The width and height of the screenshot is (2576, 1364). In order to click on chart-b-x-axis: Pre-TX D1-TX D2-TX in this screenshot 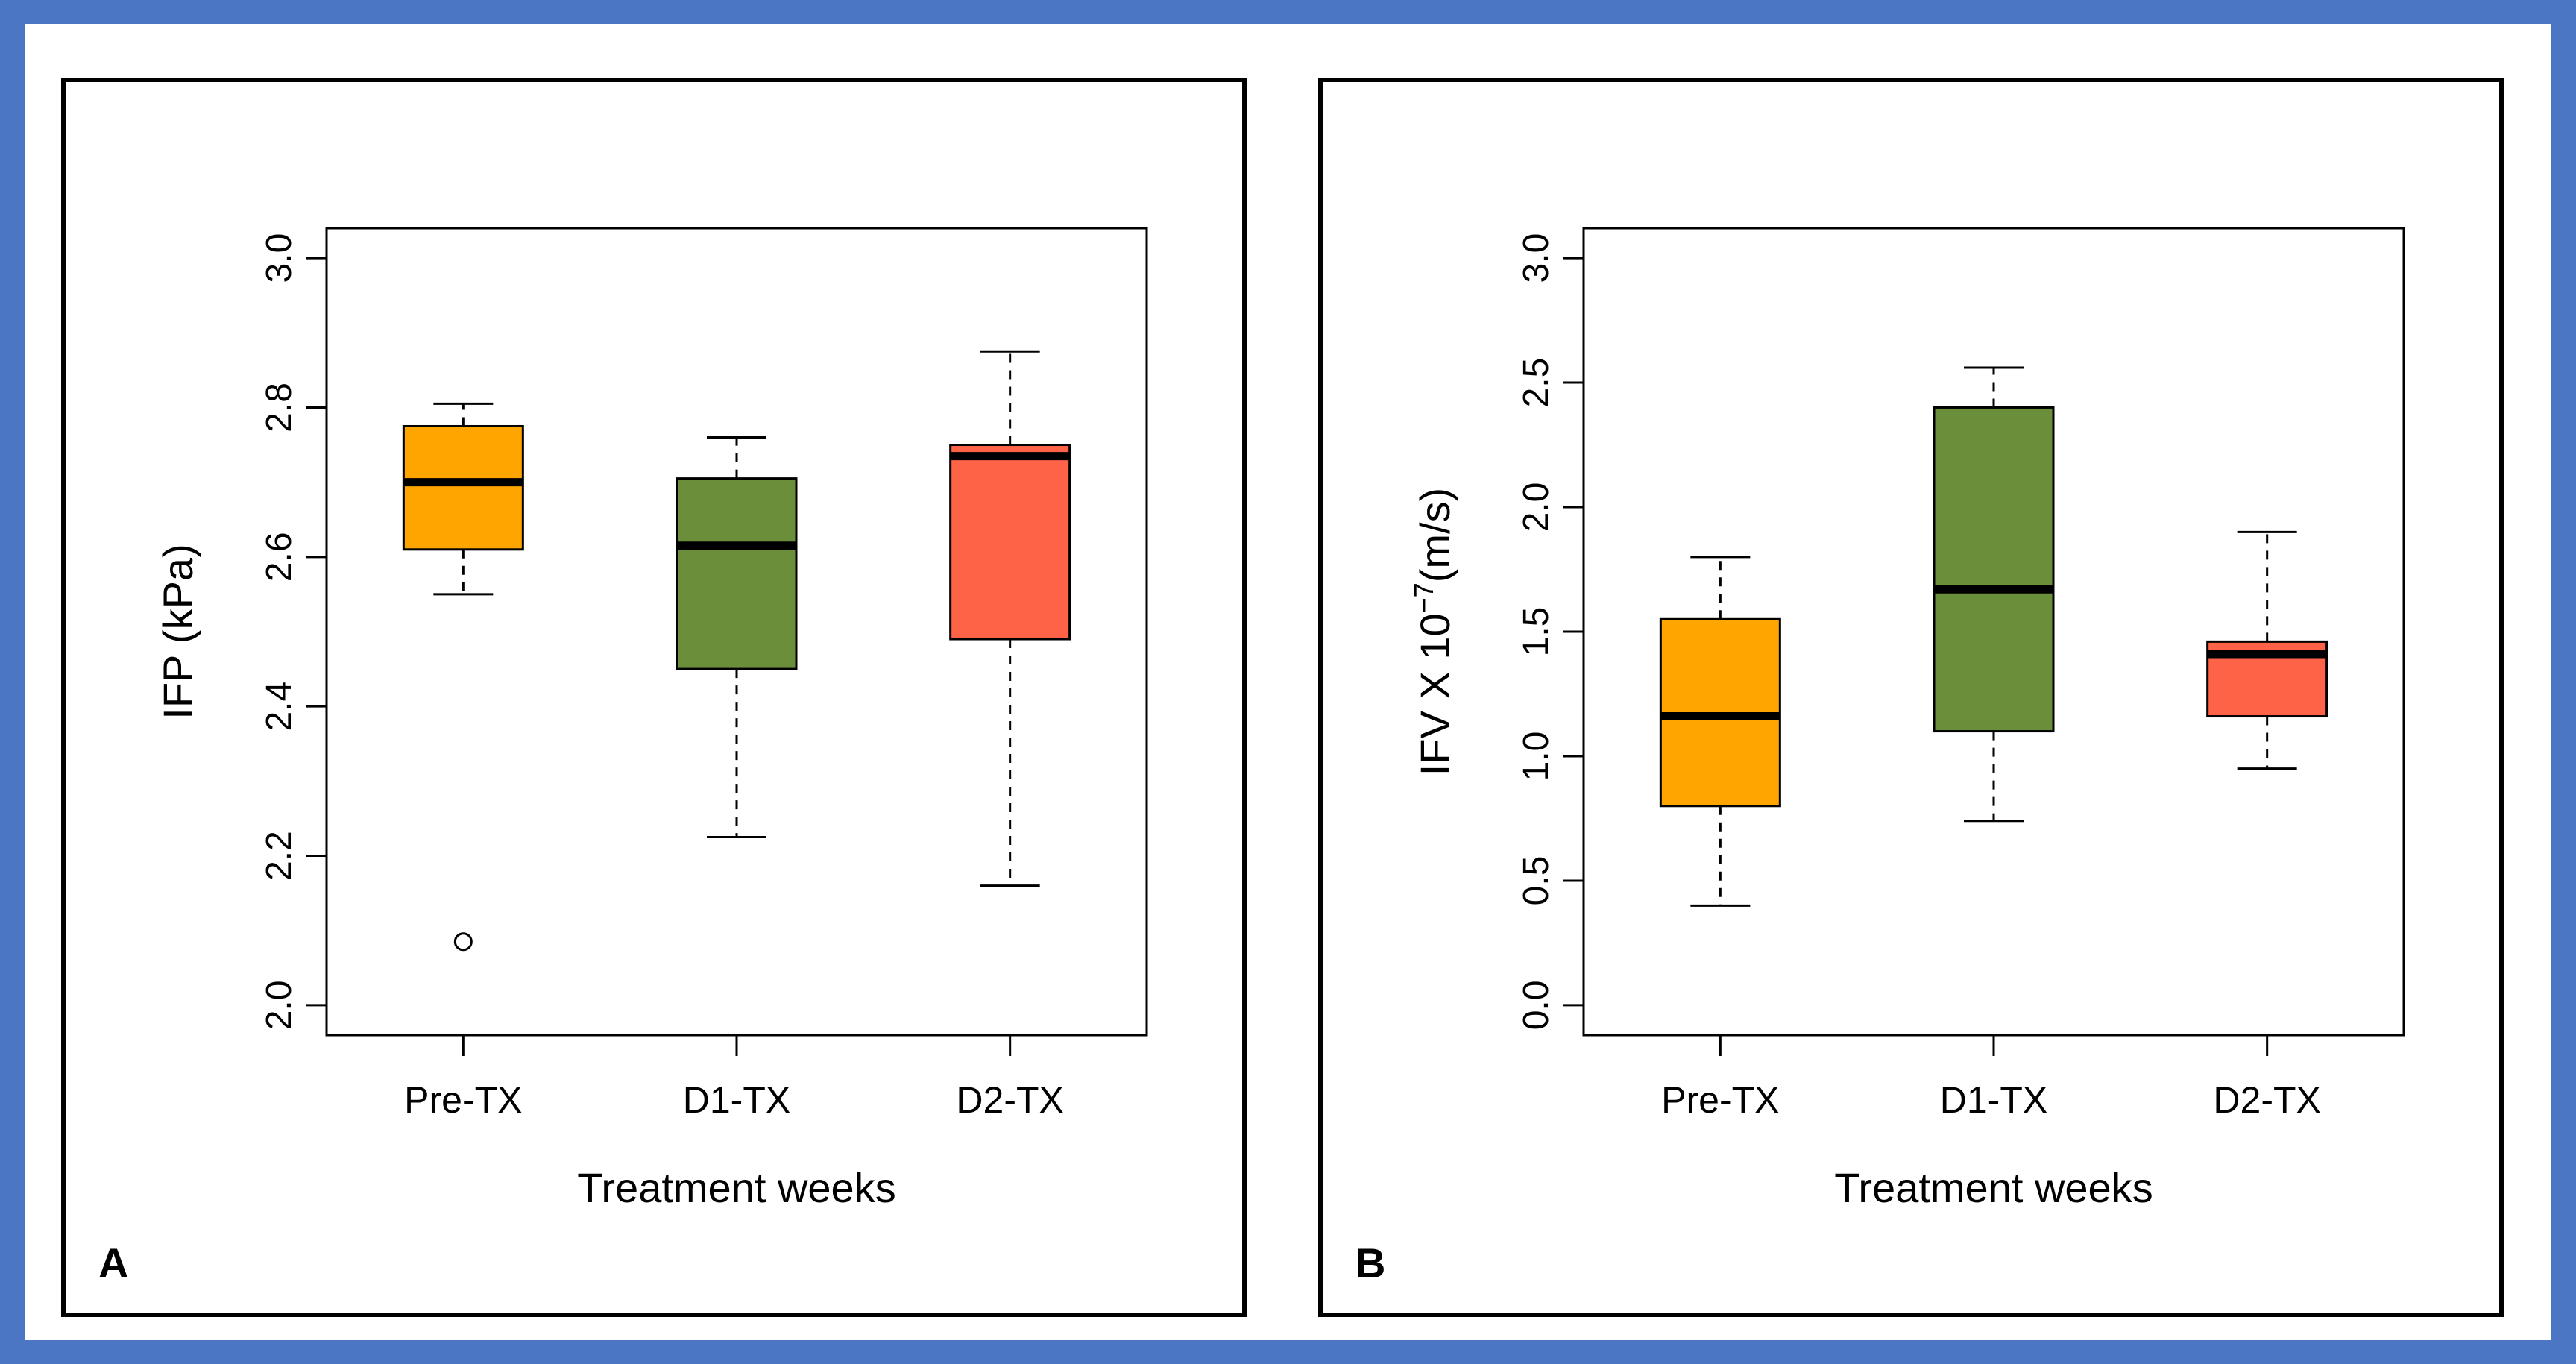, I will do `click(1991, 1078)`.